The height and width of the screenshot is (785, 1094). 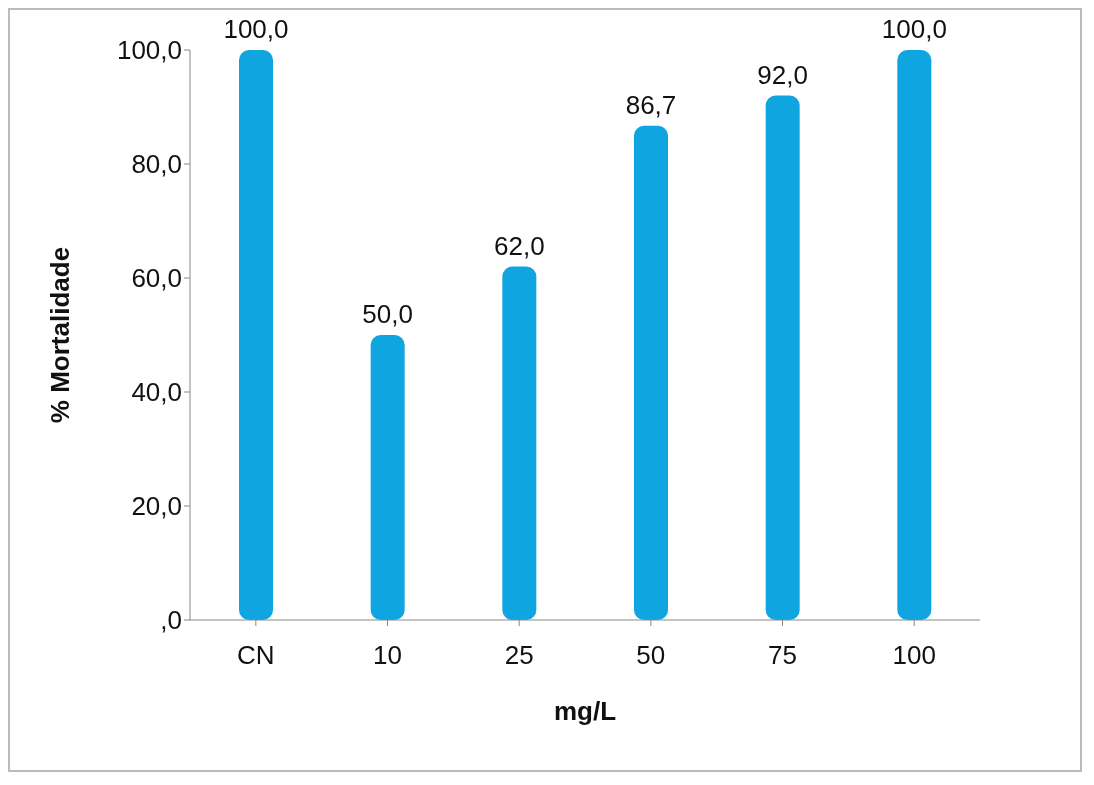 What do you see at coordinates (156, 506) in the screenshot?
I see `y-tick-label: 20,0` at bounding box center [156, 506].